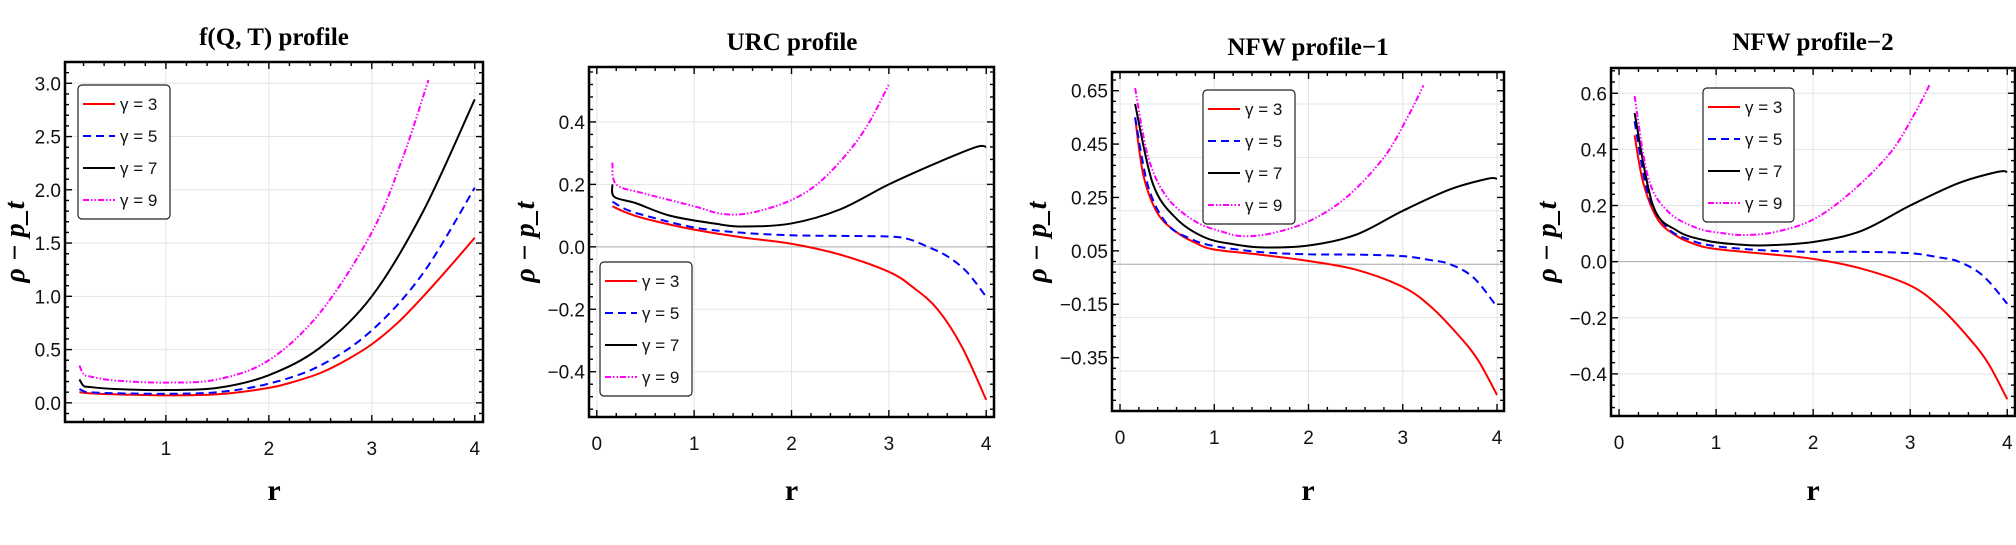 This screenshot has height=545, width=2016. What do you see at coordinates (48, 138) in the screenshot?
I see `y-tick-label: 2.5` at bounding box center [48, 138].